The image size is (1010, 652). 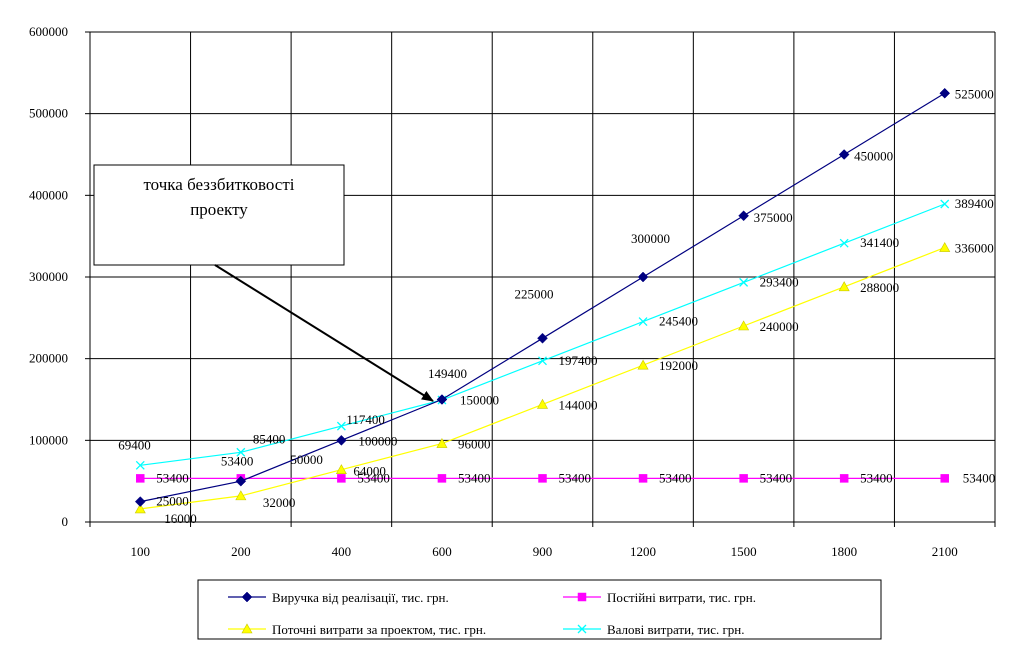 I want to click on x-tick-label: 2100, so click(x=945, y=551).